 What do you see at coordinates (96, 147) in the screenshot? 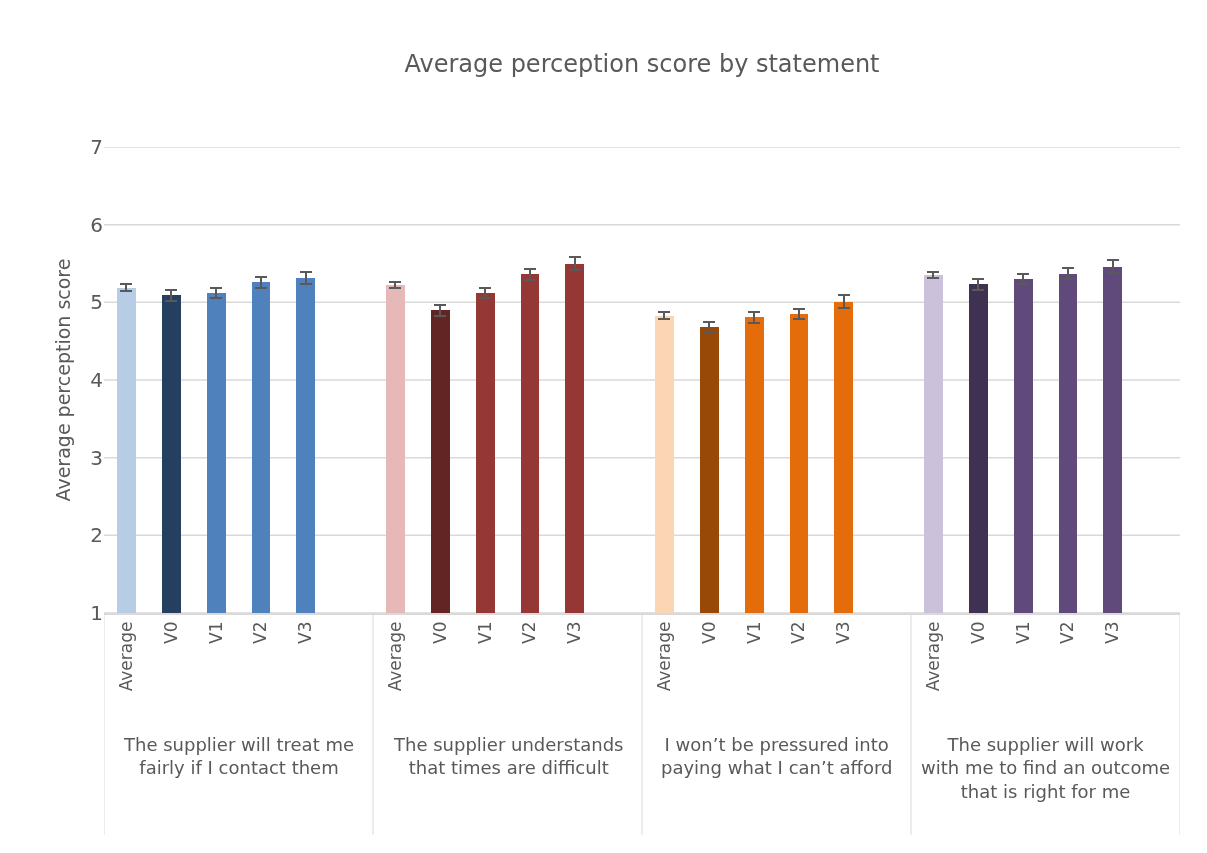
I see `y-tick-label: 7` at bounding box center [96, 147].